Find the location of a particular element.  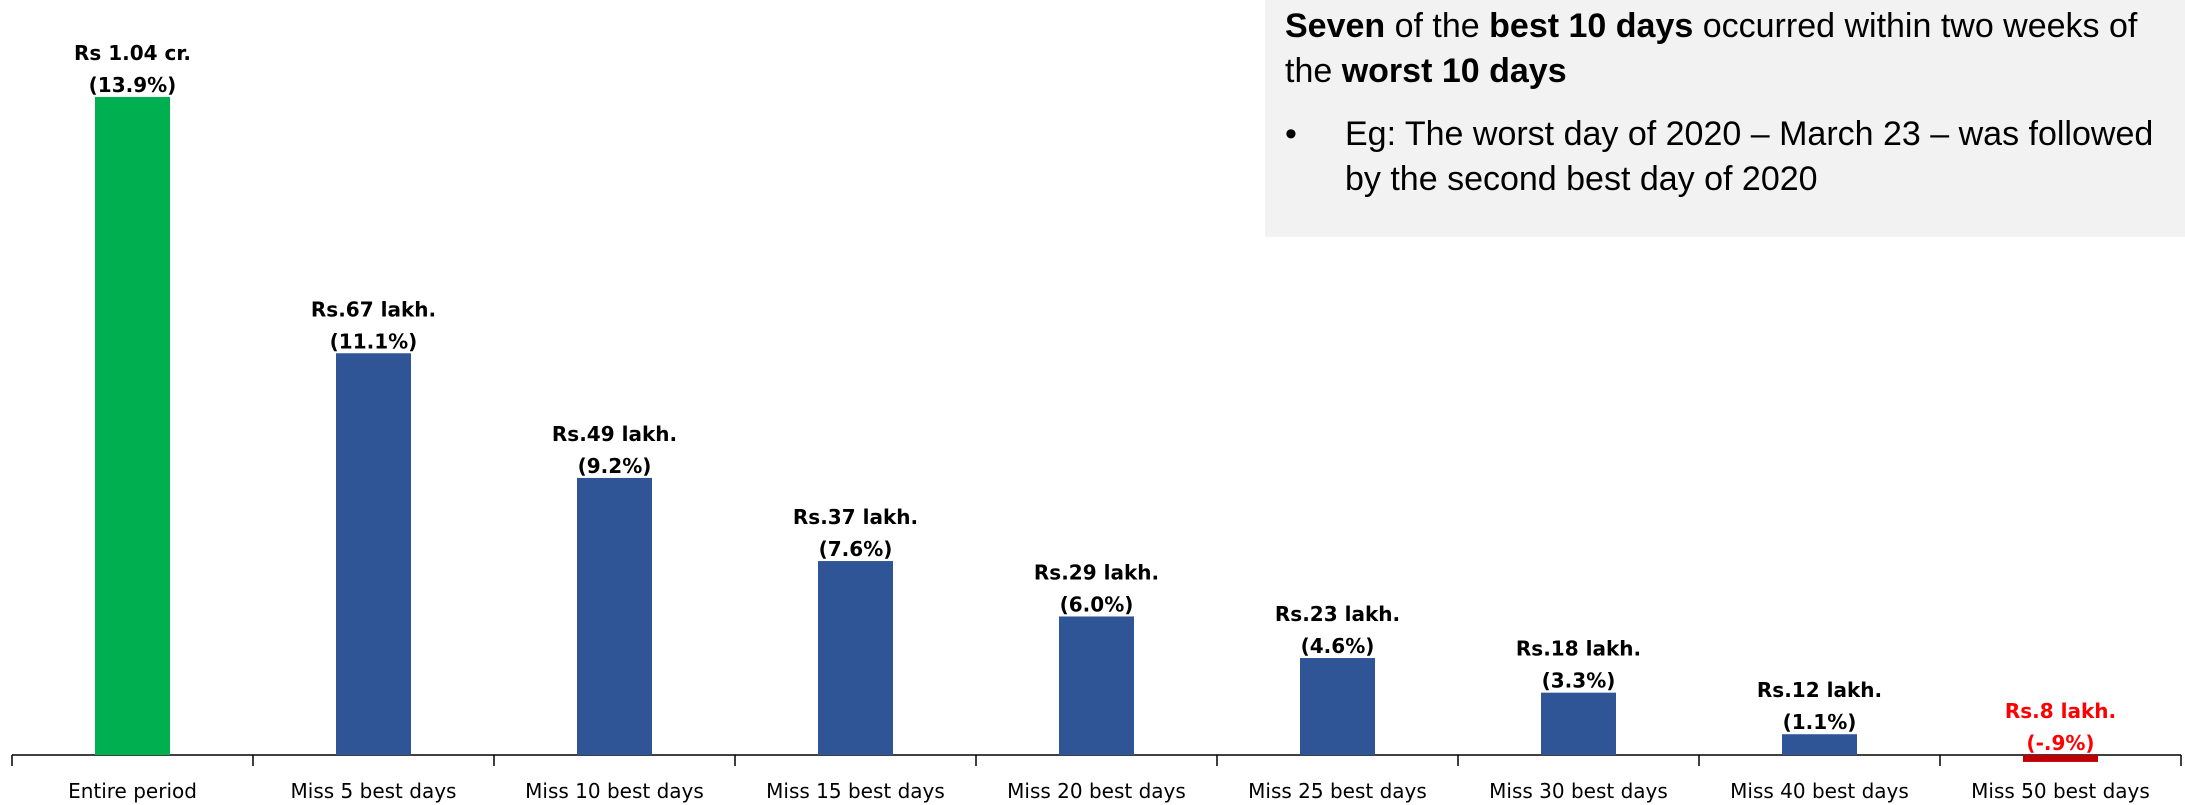

value-label: Rs.67 lakh. is located at coordinates (373, 309).